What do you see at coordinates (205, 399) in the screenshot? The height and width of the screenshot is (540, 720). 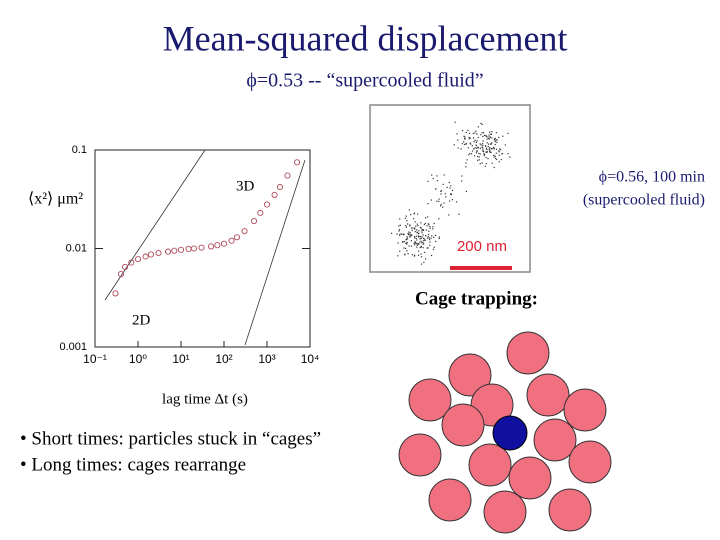 I see `x-axis-label: lag time Δt (s)` at bounding box center [205, 399].